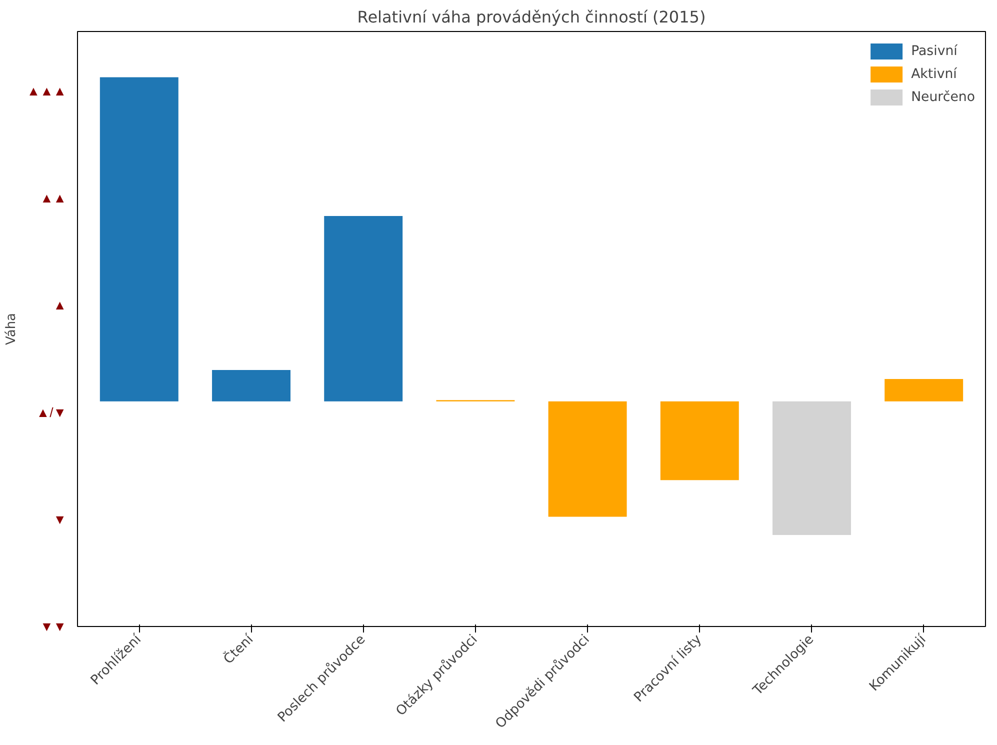 This screenshot has height=745, width=997. I want to click on annotation: ▼, so click(60, 519).